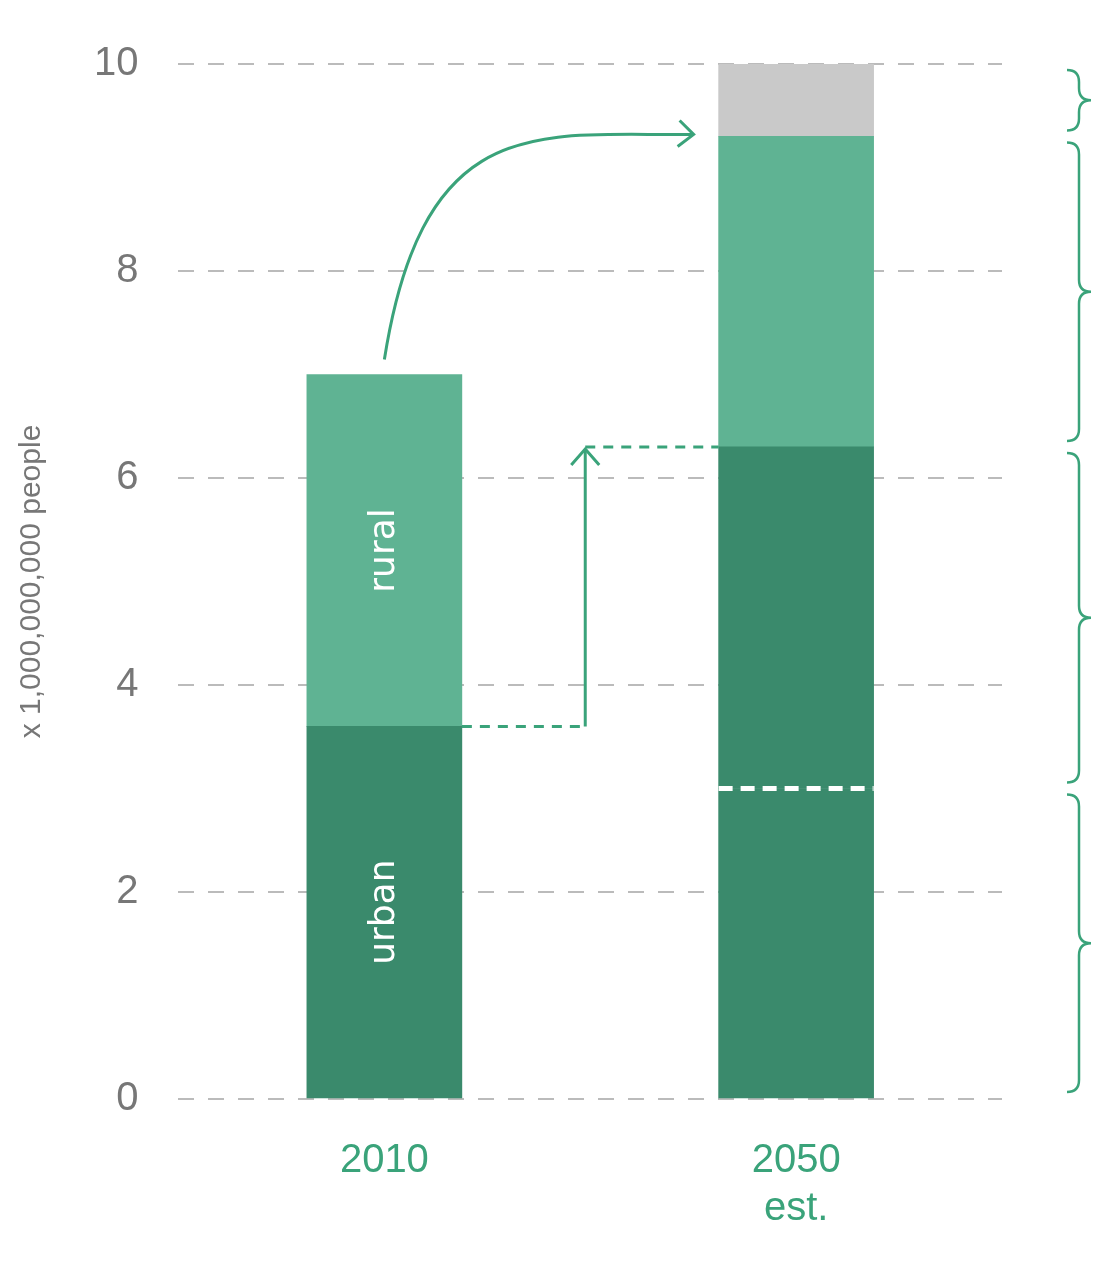  Describe the element at coordinates (381, 912) in the screenshot. I see `series-label: urban` at that location.